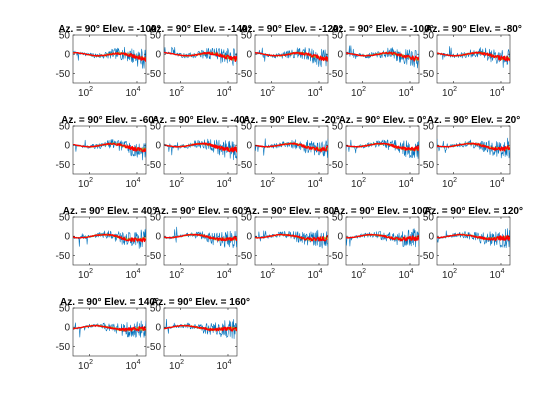 The width and height of the screenshot is (560, 420). Describe the element at coordinates (109, 302) in the screenshot. I see `subplot-title: Az. = 90° Elev. = 140°` at that location.